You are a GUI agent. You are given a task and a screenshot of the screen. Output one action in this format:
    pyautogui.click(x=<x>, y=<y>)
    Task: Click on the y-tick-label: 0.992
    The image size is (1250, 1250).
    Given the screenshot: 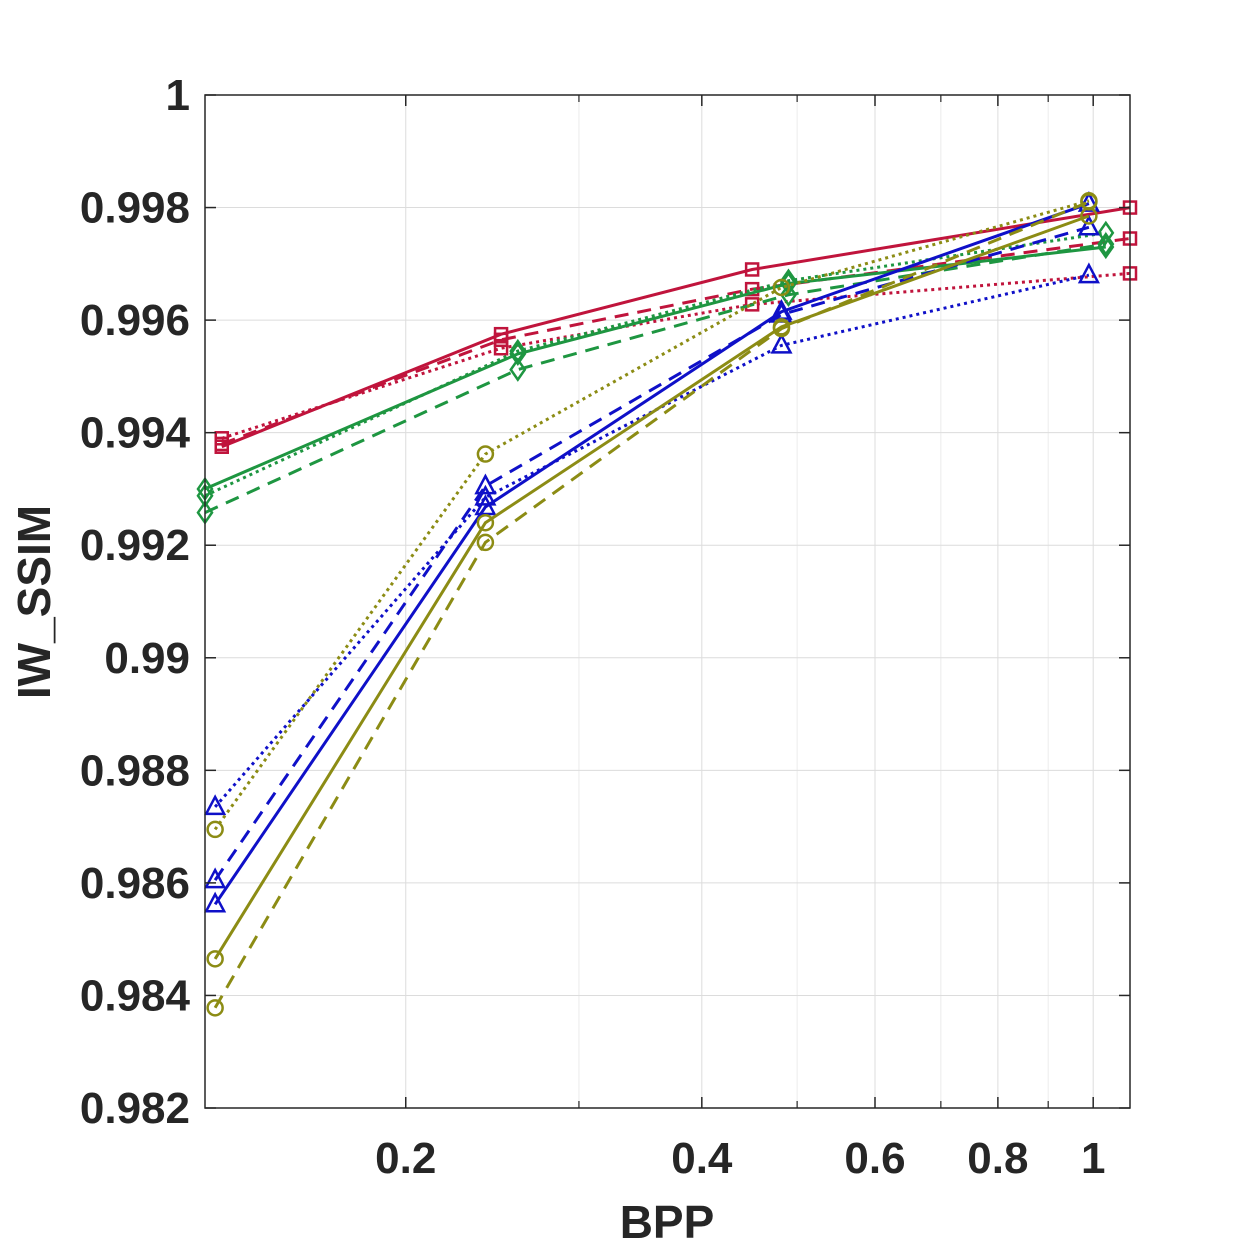 What is the action you would take?
    pyautogui.click(x=135, y=545)
    